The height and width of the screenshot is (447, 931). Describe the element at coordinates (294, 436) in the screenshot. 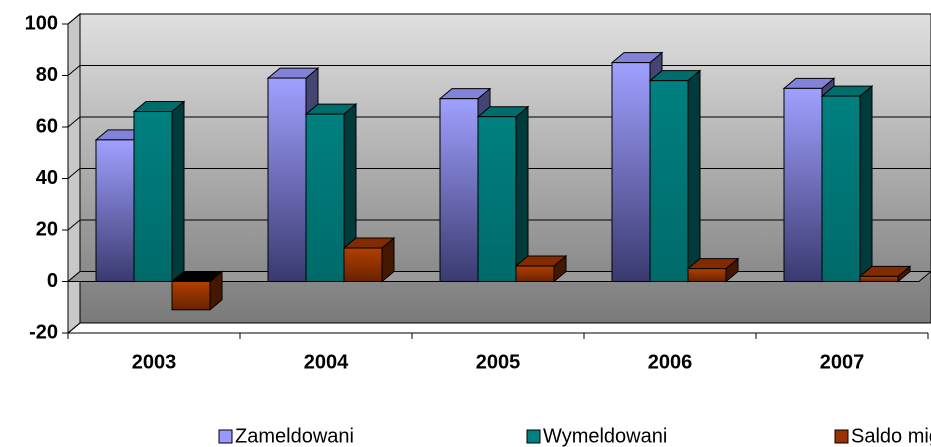

I see `legend-label: Zameldowani` at that location.